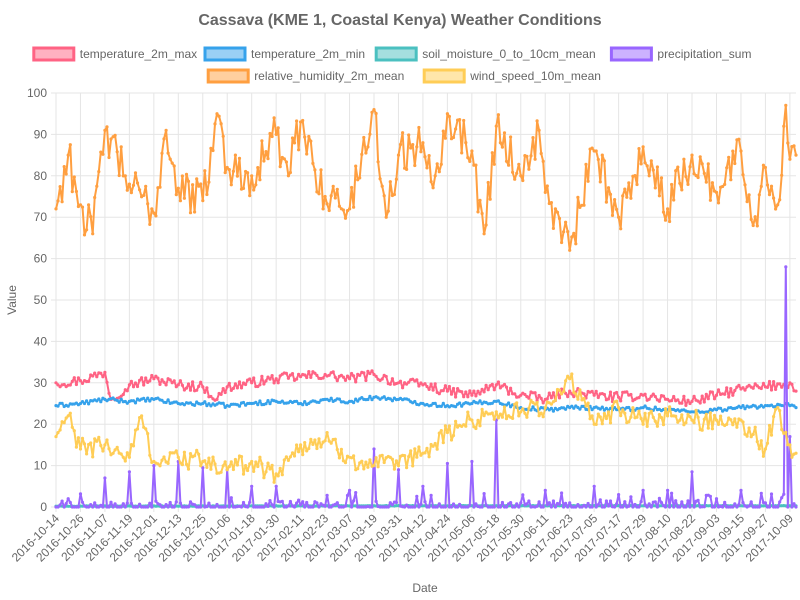 The height and width of the screenshot is (600, 800). What do you see at coordinates (511, 76) in the screenshot?
I see `legend-item-wind_speed_10m_mean: wind_speed_10m_mean` at bounding box center [511, 76].